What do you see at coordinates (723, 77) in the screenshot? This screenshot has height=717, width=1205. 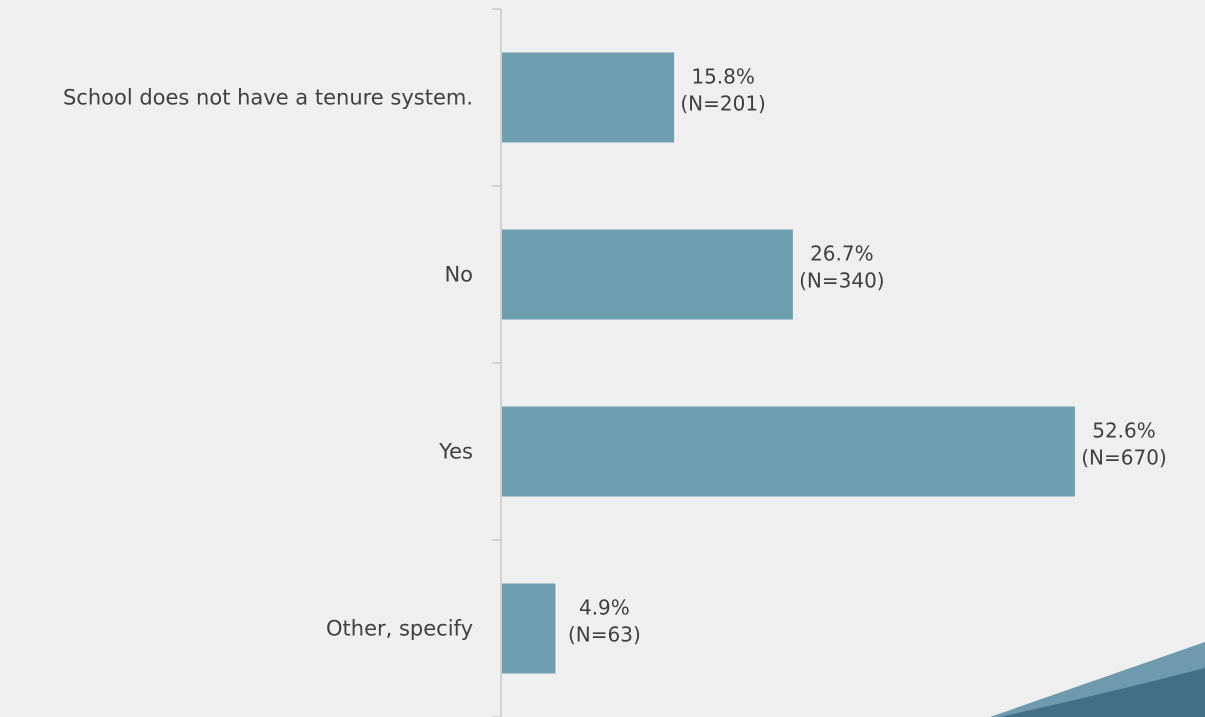 I see `data-label: 15.8%` at bounding box center [723, 77].